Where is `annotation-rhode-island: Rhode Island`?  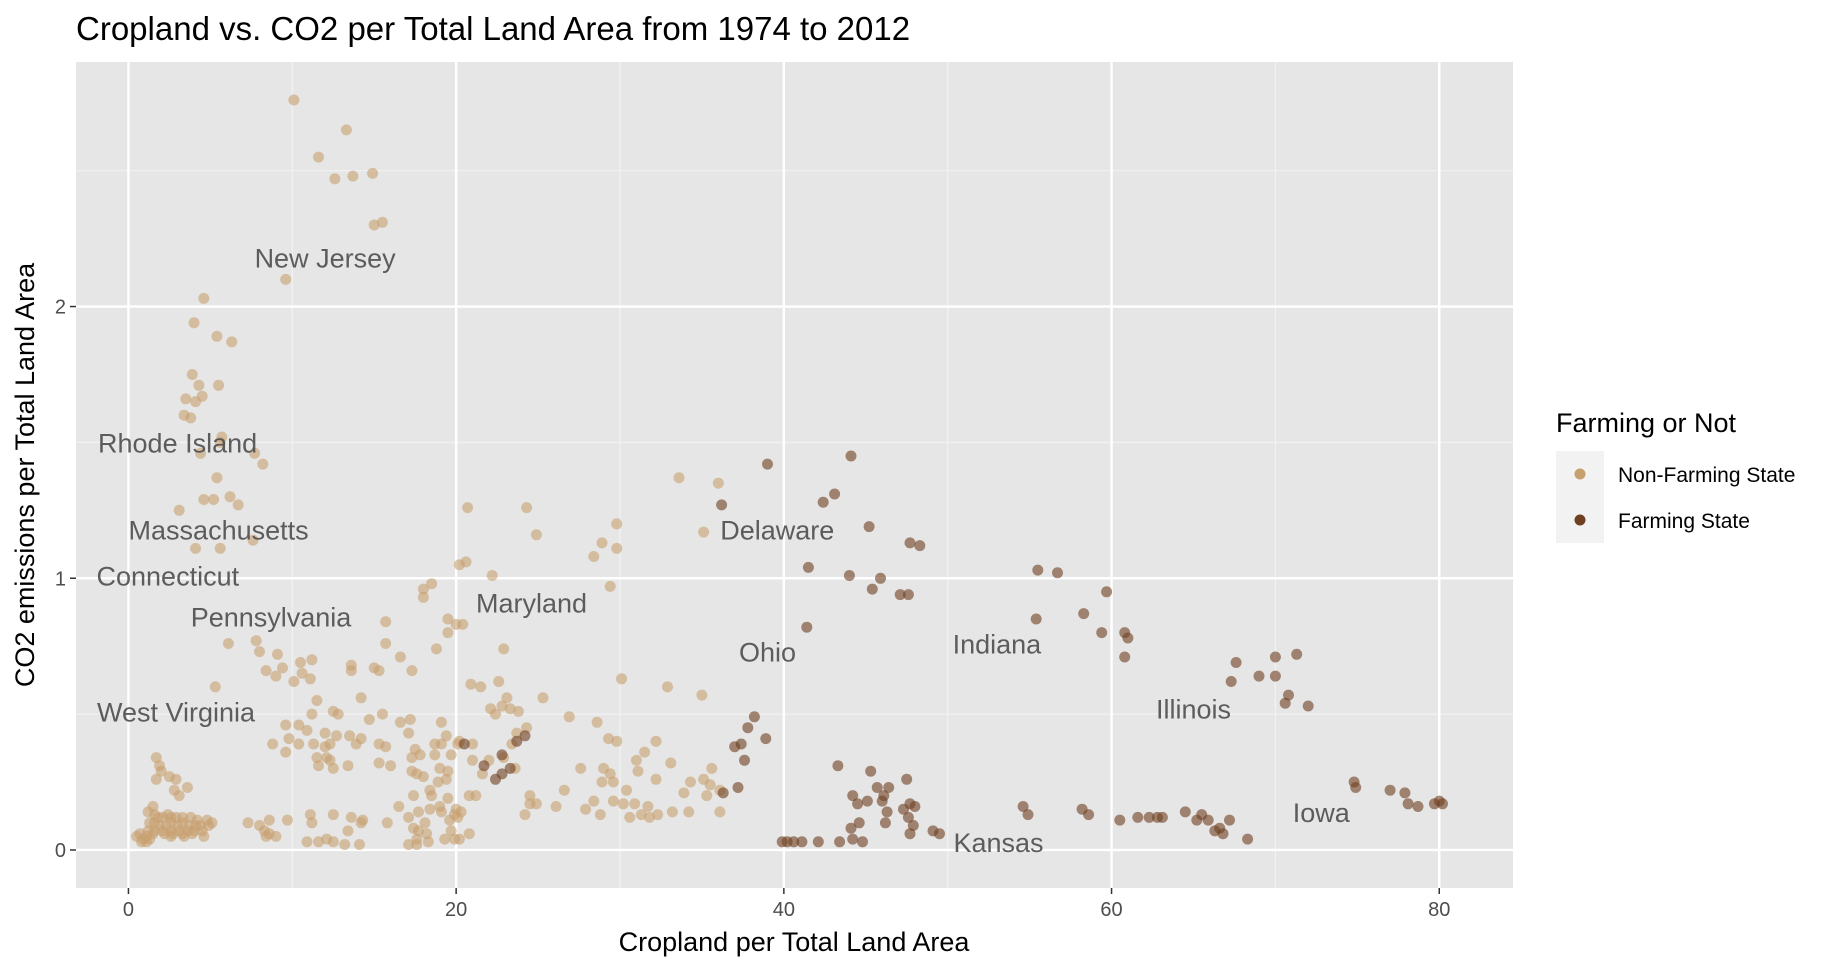 annotation-rhode-island: Rhode Island is located at coordinates (177, 443).